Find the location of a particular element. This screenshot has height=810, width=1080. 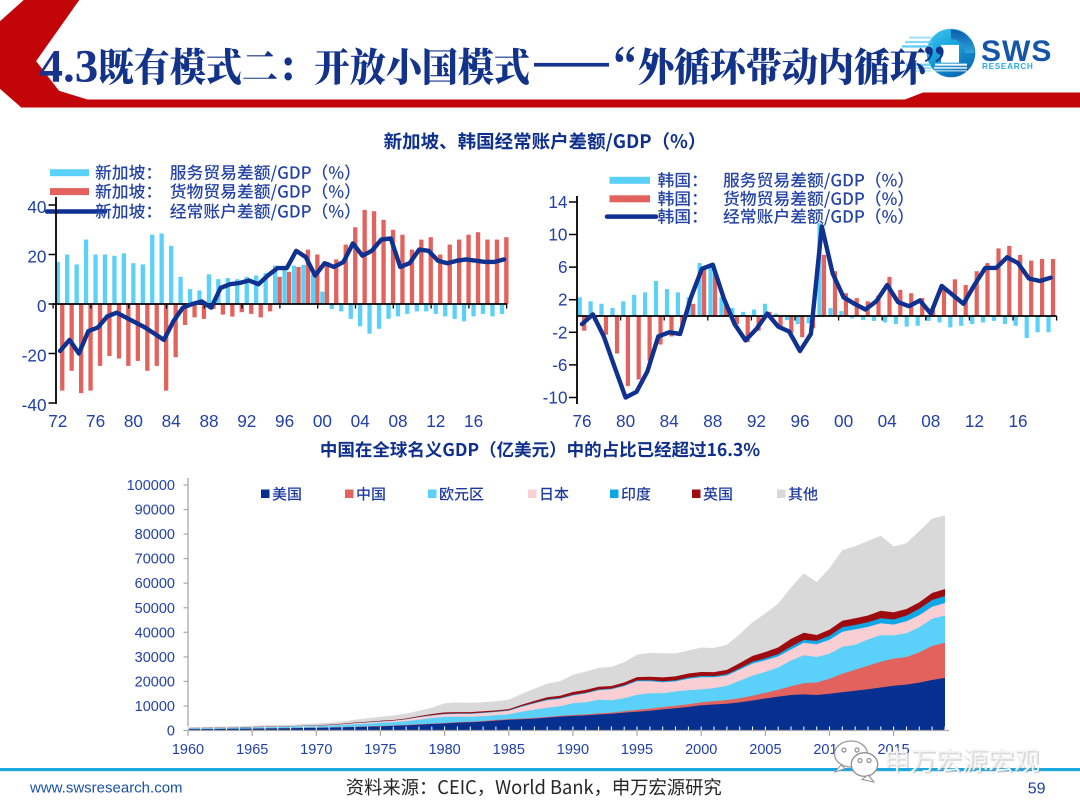

svg-text: 80000 is located at coordinates (155, 535).